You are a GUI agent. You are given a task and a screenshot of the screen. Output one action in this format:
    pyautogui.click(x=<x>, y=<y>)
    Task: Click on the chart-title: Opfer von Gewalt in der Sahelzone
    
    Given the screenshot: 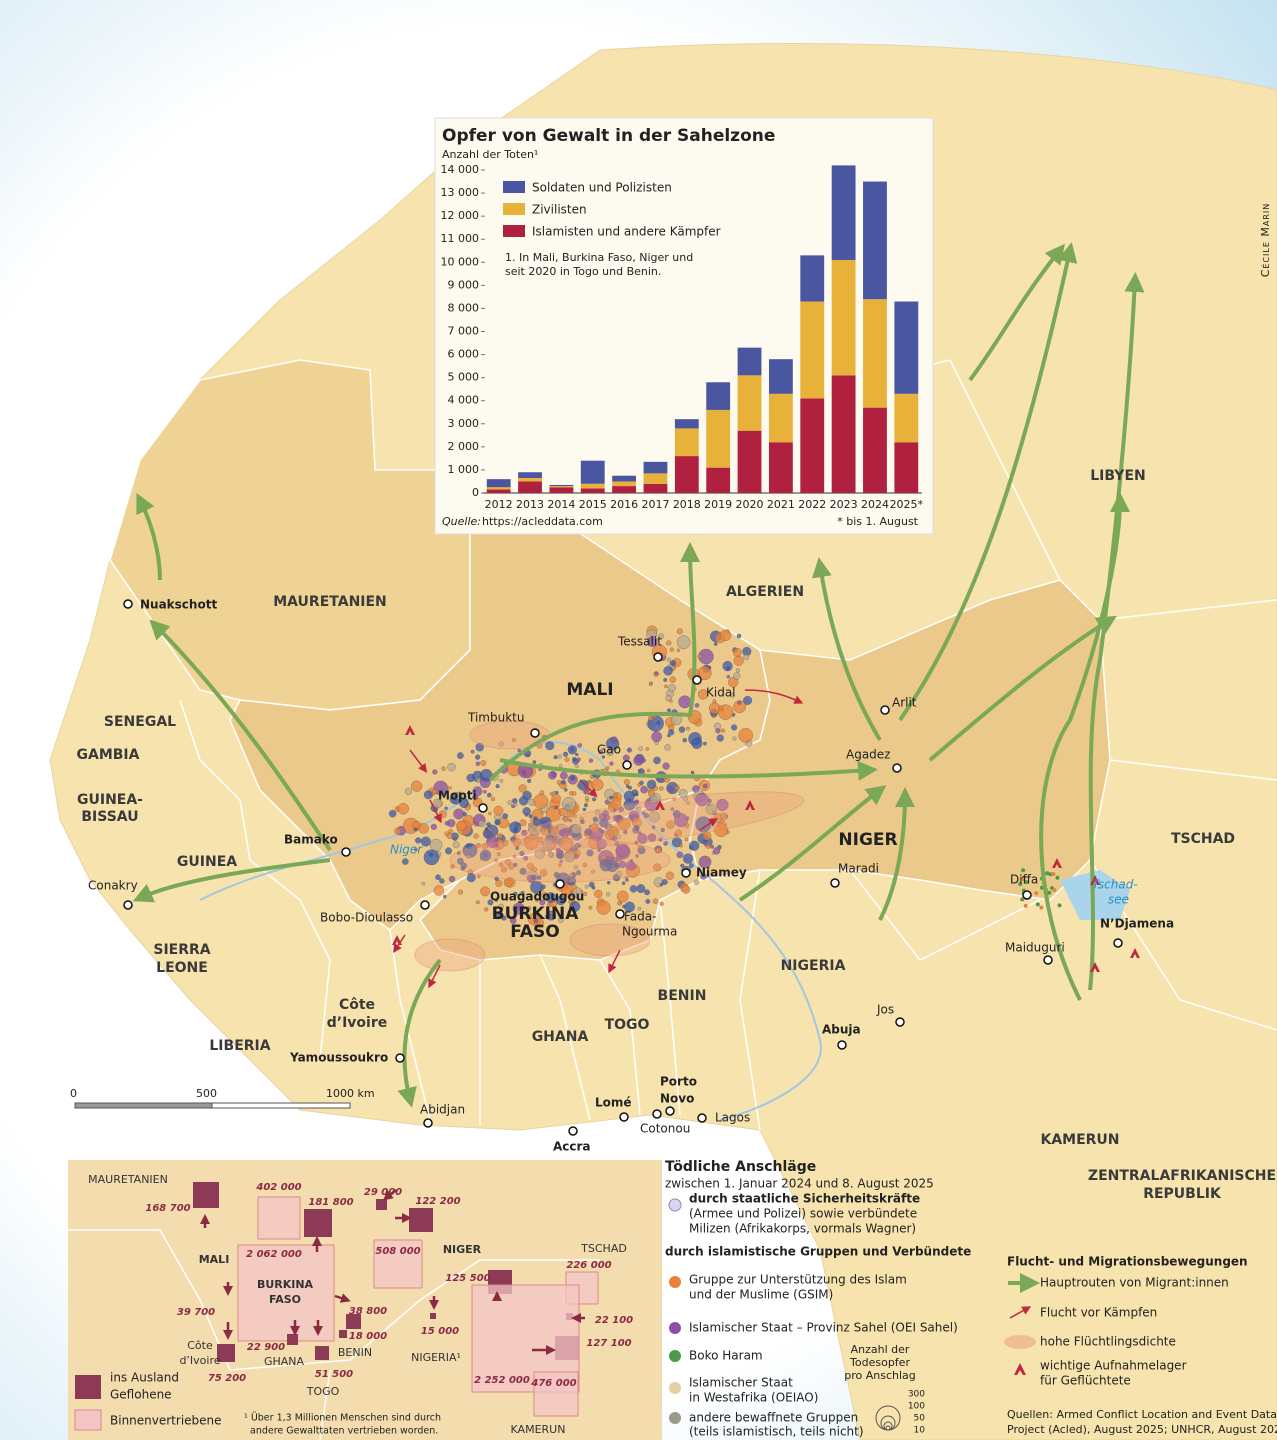 What is the action you would take?
    pyautogui.click(x=608, y=136)
    